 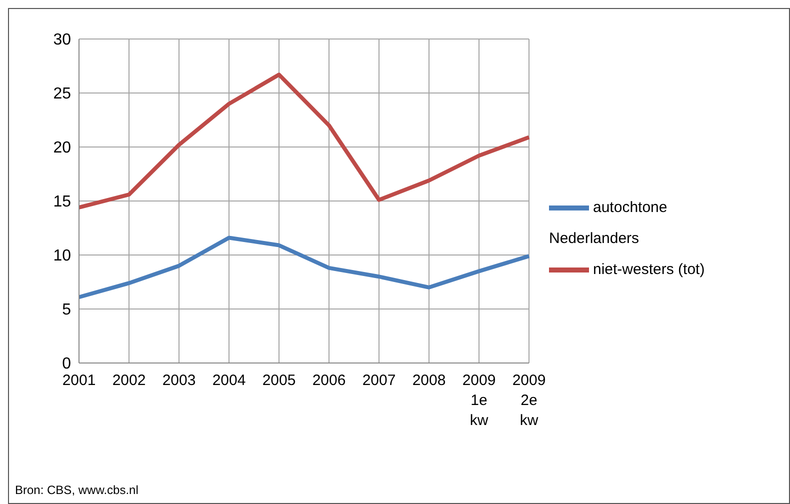 What do you see at coordinates (62, 148) in the screenshot?
I see `y-tick-label: 20` at bounding box center [62, 148].